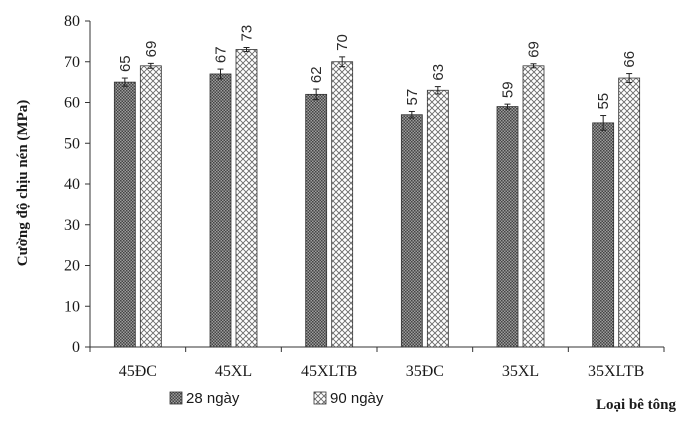  I want to click on y-tick-label: 10, so click(72, 306).